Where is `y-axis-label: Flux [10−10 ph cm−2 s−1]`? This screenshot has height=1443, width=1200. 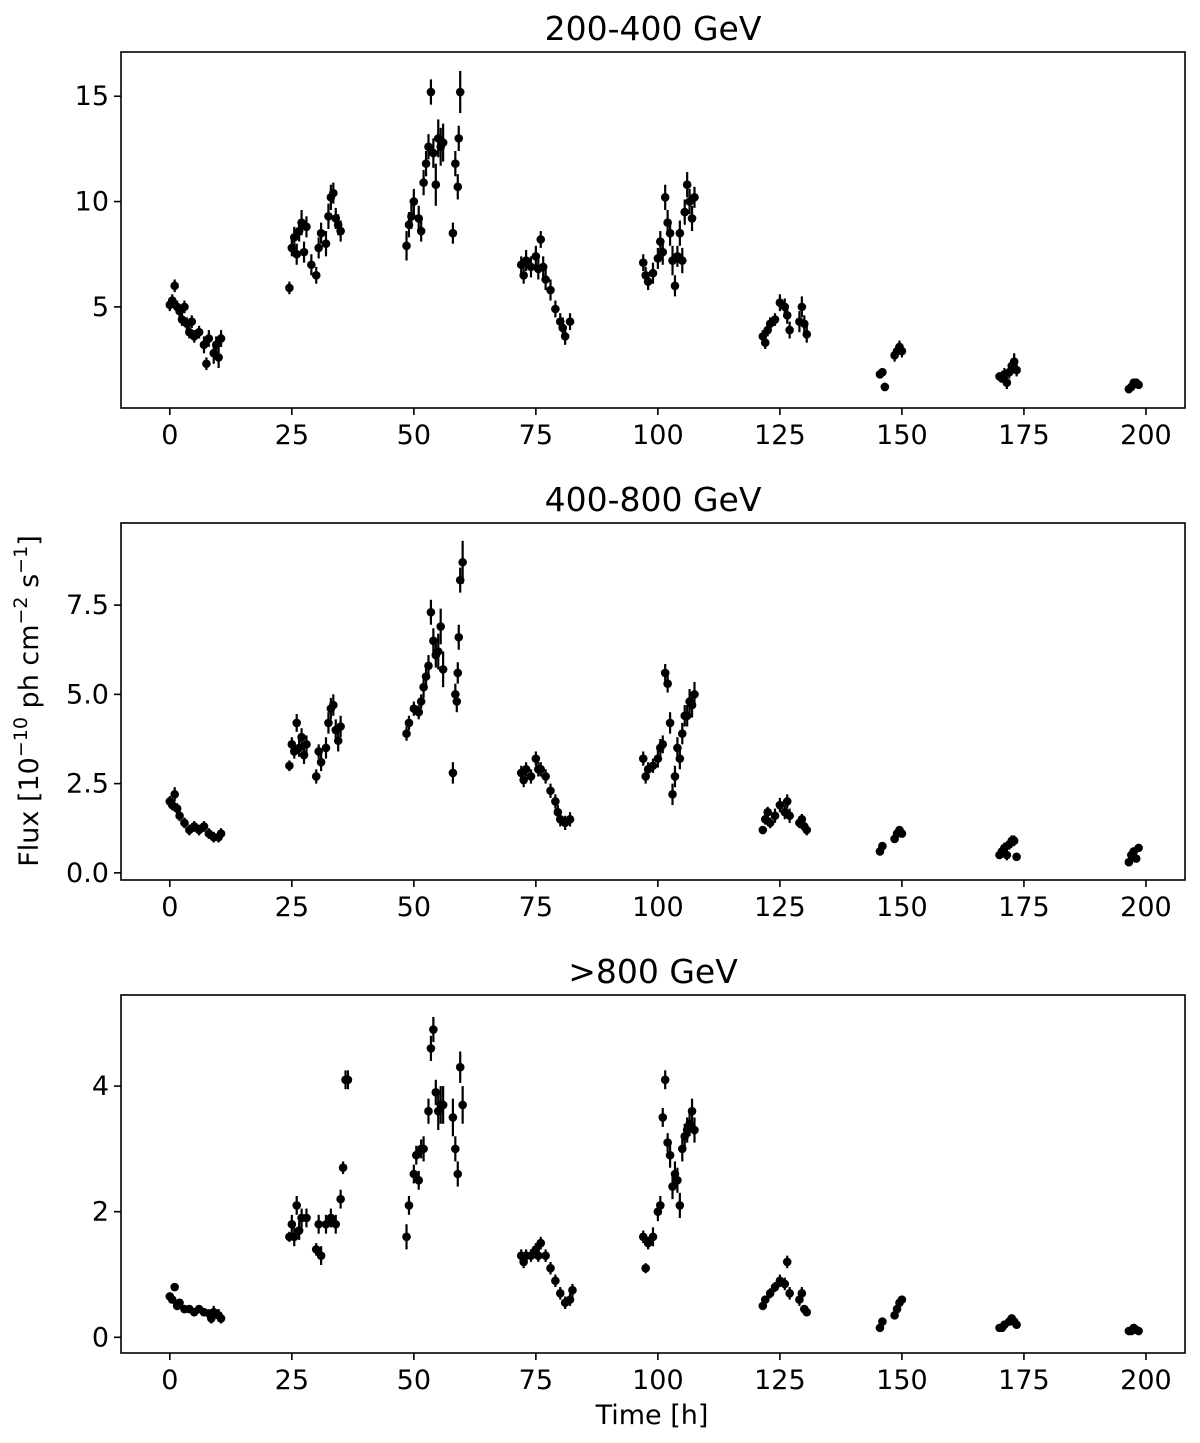
y-axis-label: Flux [10−10 ph cm−2 s−1] is located at coordinates (27, 701).